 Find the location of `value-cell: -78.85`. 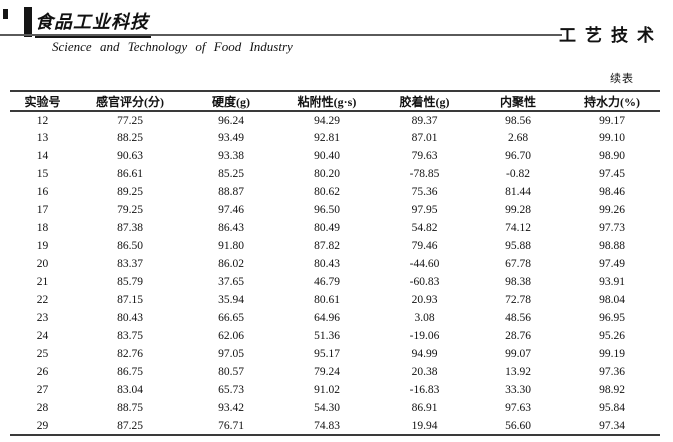

value-cell: -78.85 is located at coordinates (424, 174).